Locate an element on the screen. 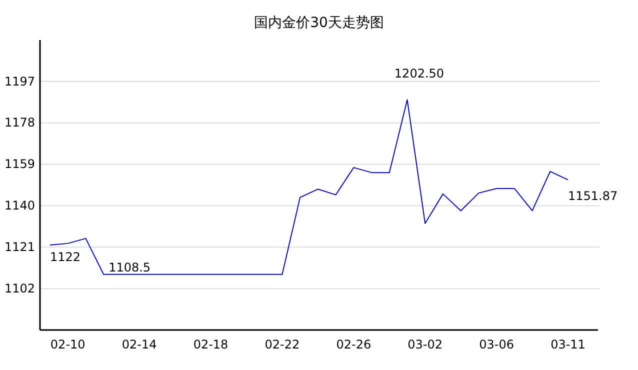  annotation: 1202.50 is located at coordinates (419, 73).